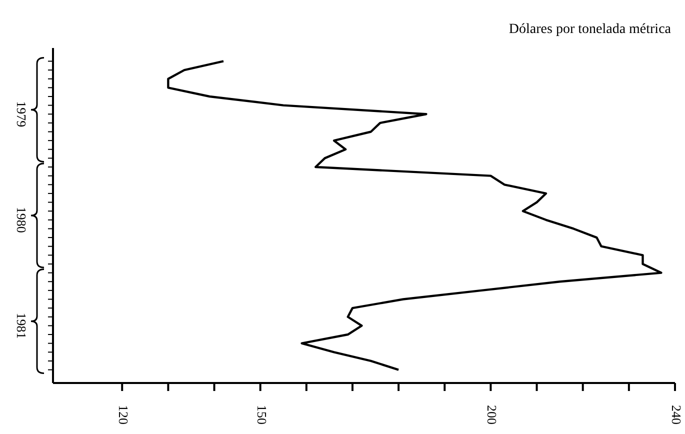 This screenshot has height=434, width=685. I want to click on x-tick-label: 200, so click(492, 414).